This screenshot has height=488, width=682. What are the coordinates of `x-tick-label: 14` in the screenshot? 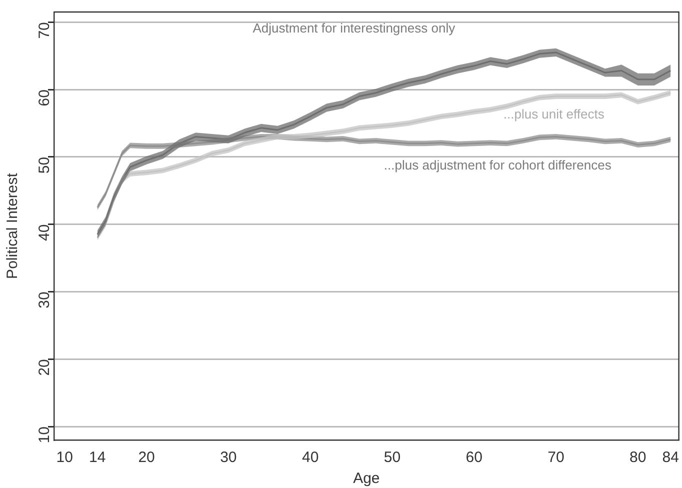 It's located at (97, 457).